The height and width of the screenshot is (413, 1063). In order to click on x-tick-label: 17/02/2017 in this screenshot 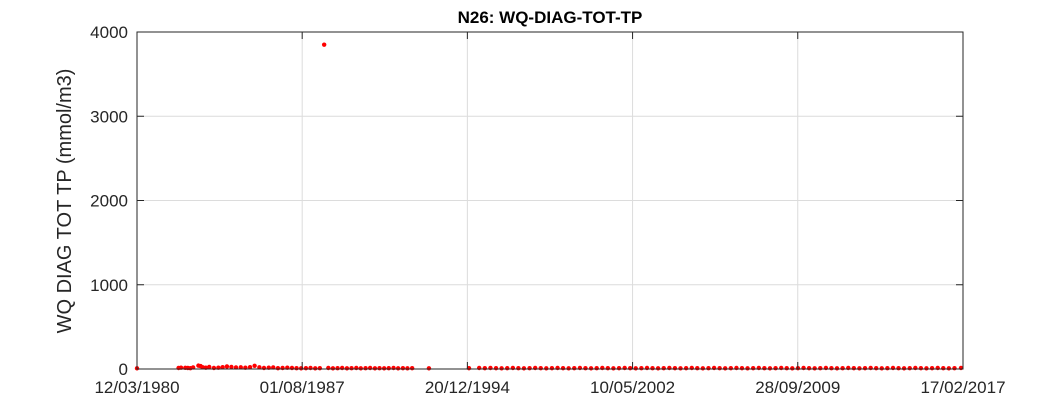, I will do `click(962, 387)`.